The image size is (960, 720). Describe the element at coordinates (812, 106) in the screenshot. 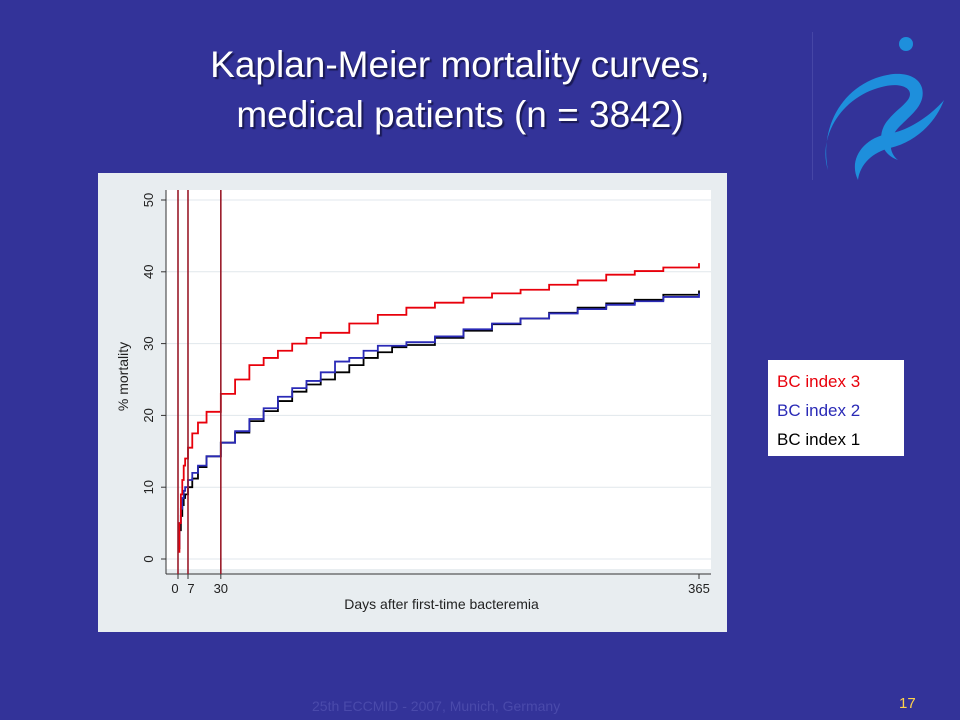

I see `logo-divider` at that location.